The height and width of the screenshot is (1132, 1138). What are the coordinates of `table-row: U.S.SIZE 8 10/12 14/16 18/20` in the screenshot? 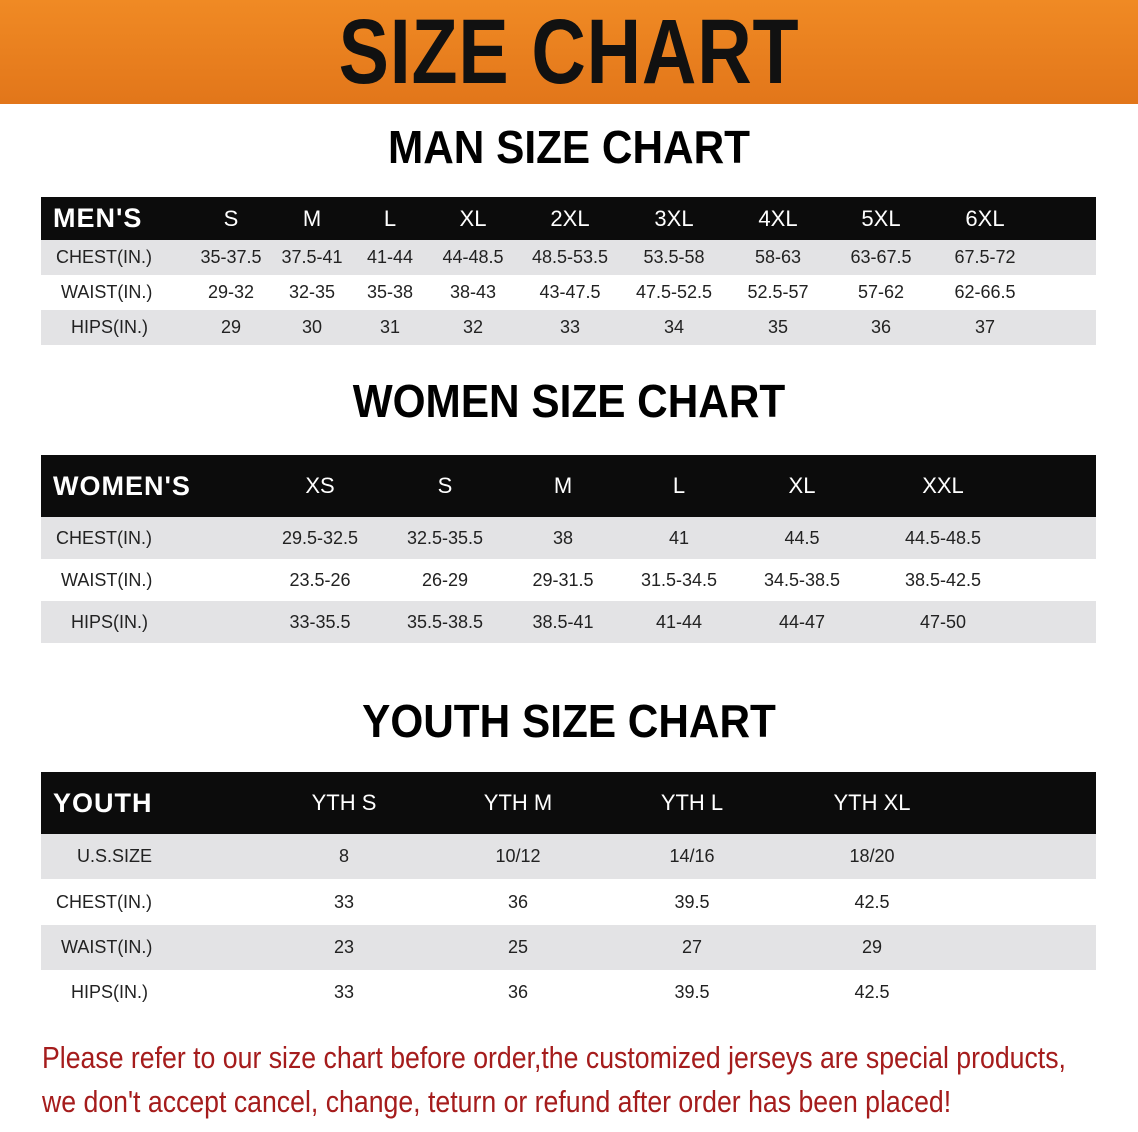 It's located at (568, 856).